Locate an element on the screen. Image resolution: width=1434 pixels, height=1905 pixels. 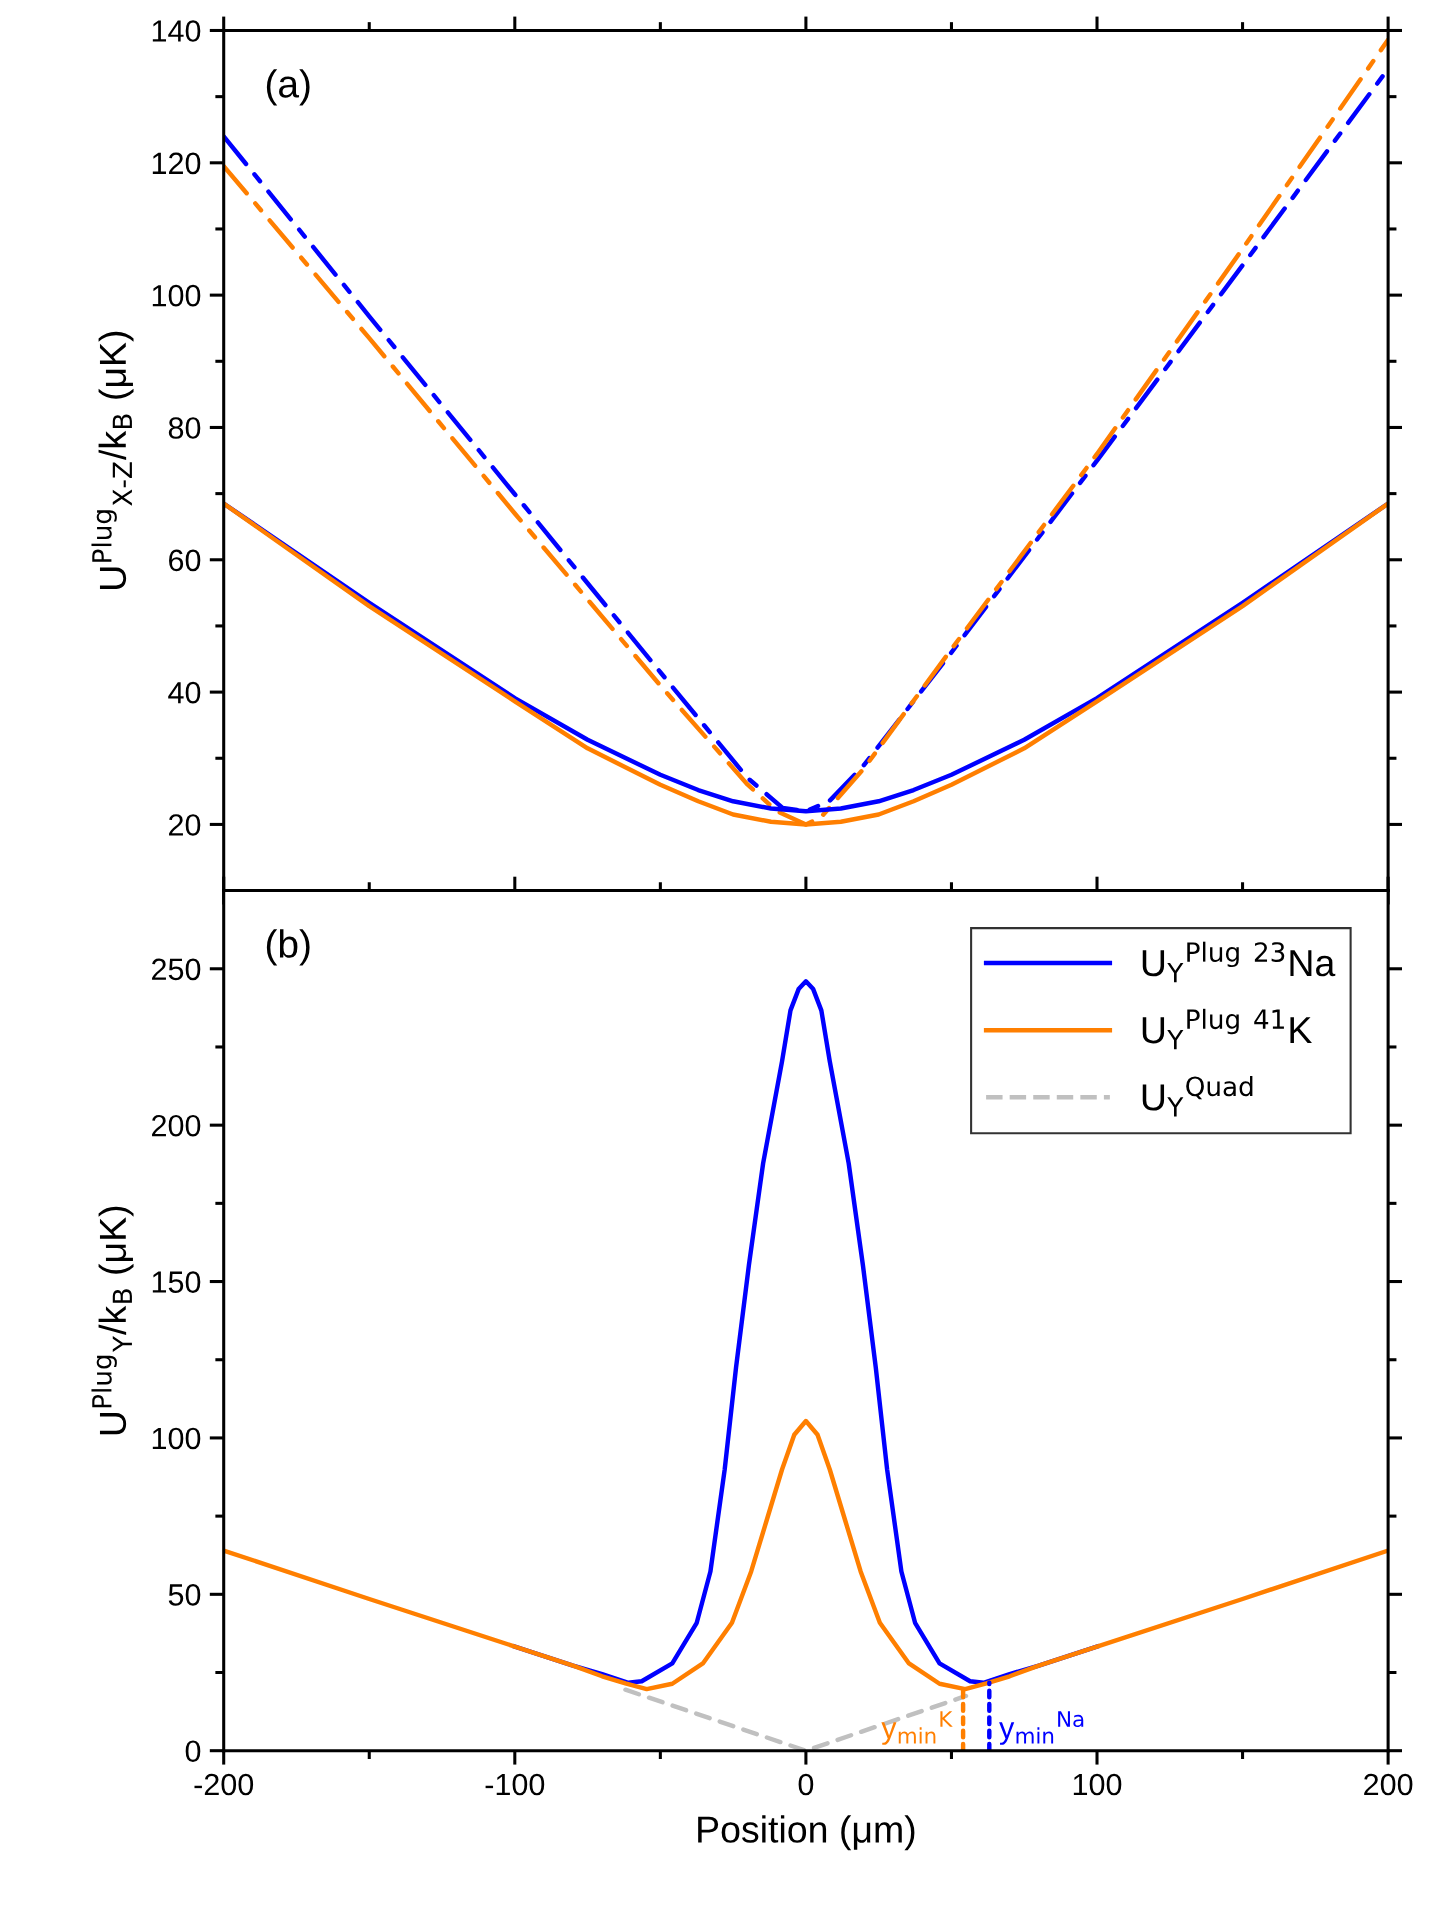
legend-label: U$_{Y}$$^{Quad}$ is located at coordinates (1197, 1096).